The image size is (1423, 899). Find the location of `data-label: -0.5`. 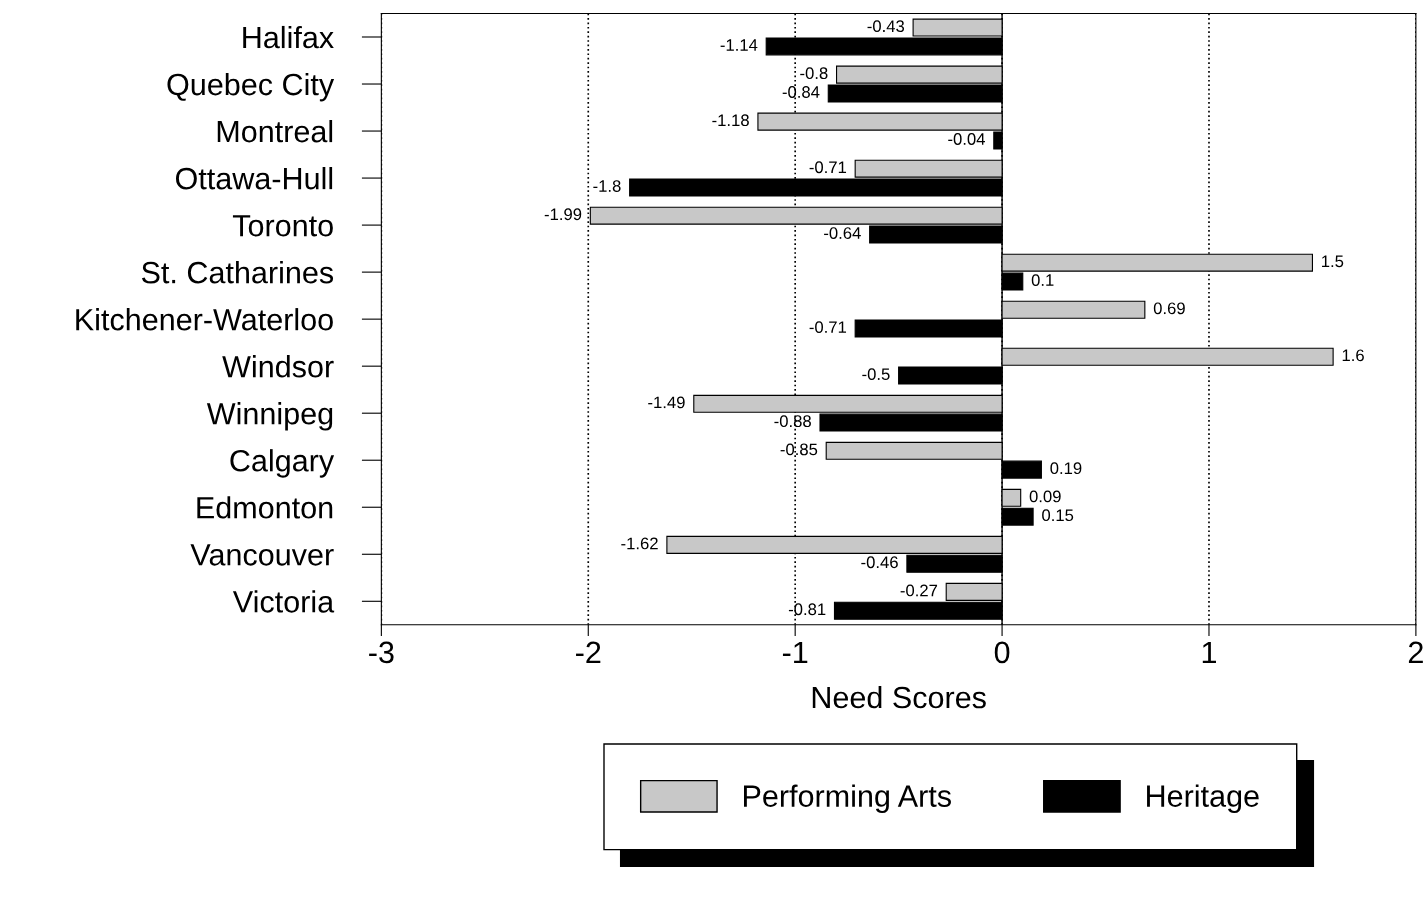

data-label: -0.5 is located at coordinates (876, 374).